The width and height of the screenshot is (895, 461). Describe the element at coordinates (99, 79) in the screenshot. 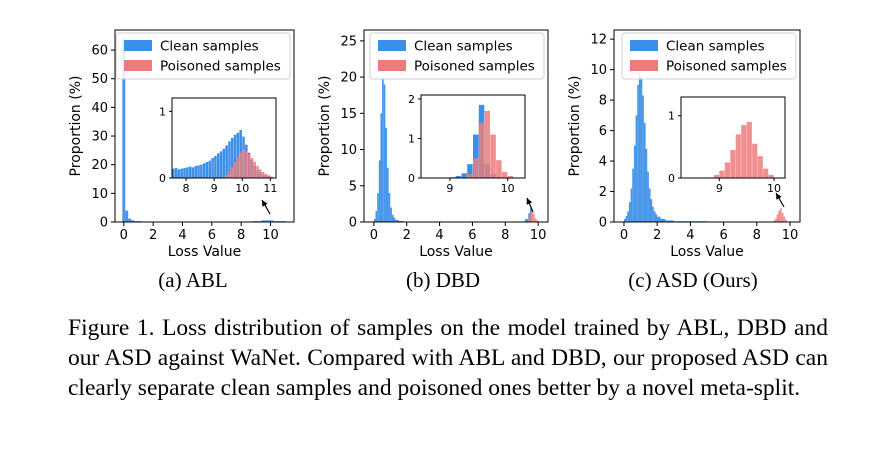

I see `y-tick-label: 50` at that location.